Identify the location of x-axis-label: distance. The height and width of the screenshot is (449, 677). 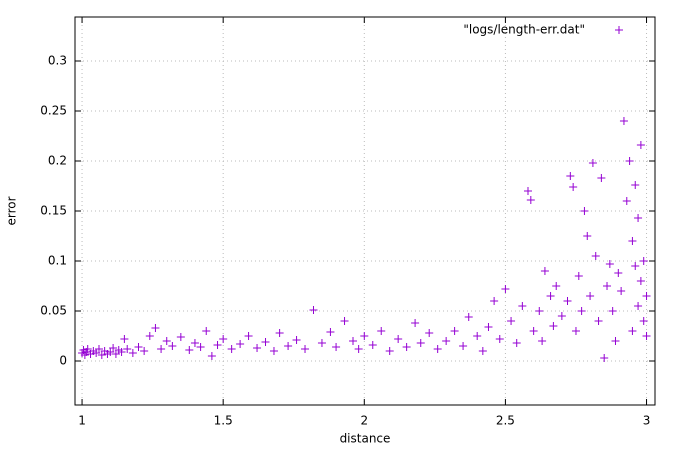
(365, 439).